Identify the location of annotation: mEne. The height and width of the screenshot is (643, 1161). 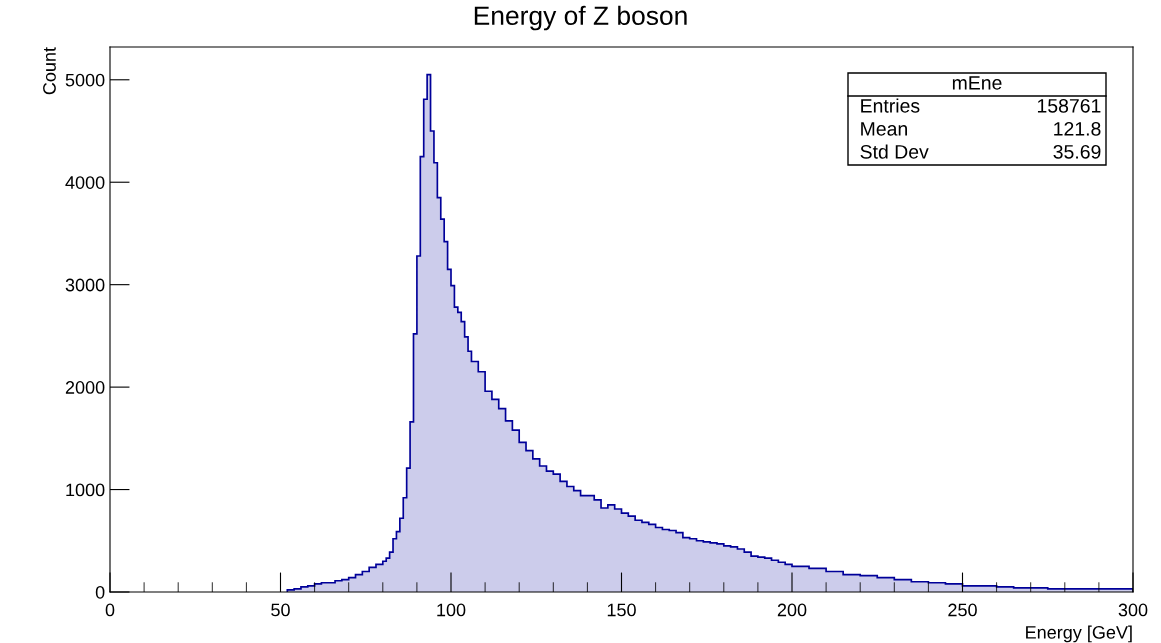
(977, 83).